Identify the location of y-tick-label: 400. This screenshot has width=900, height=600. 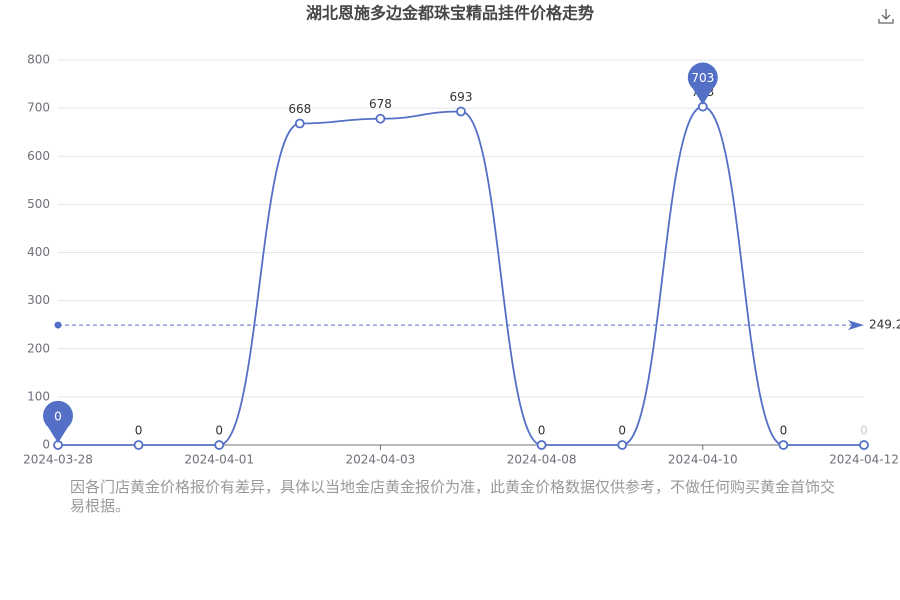
(38, 252).